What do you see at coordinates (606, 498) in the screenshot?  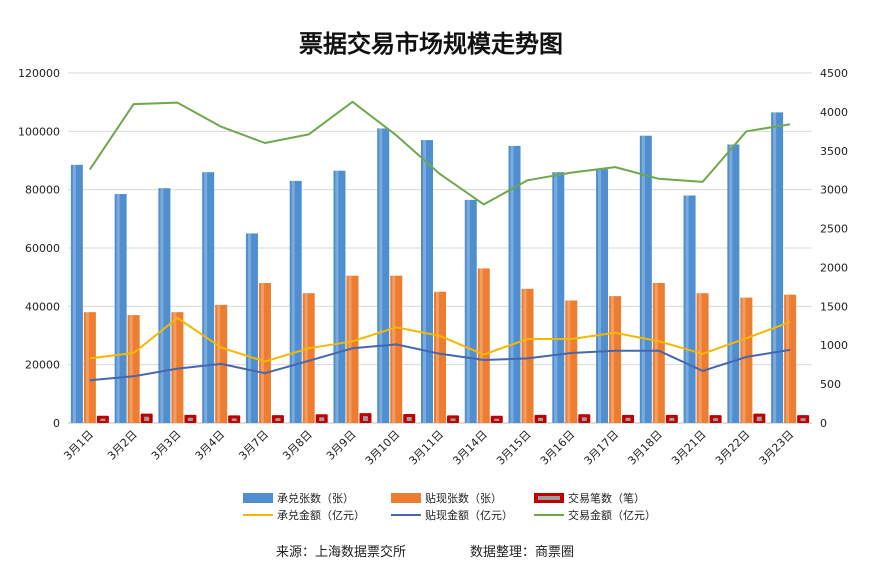 I see `legend-label: 交易笔数（笔）` at bounding box center [606, 498].